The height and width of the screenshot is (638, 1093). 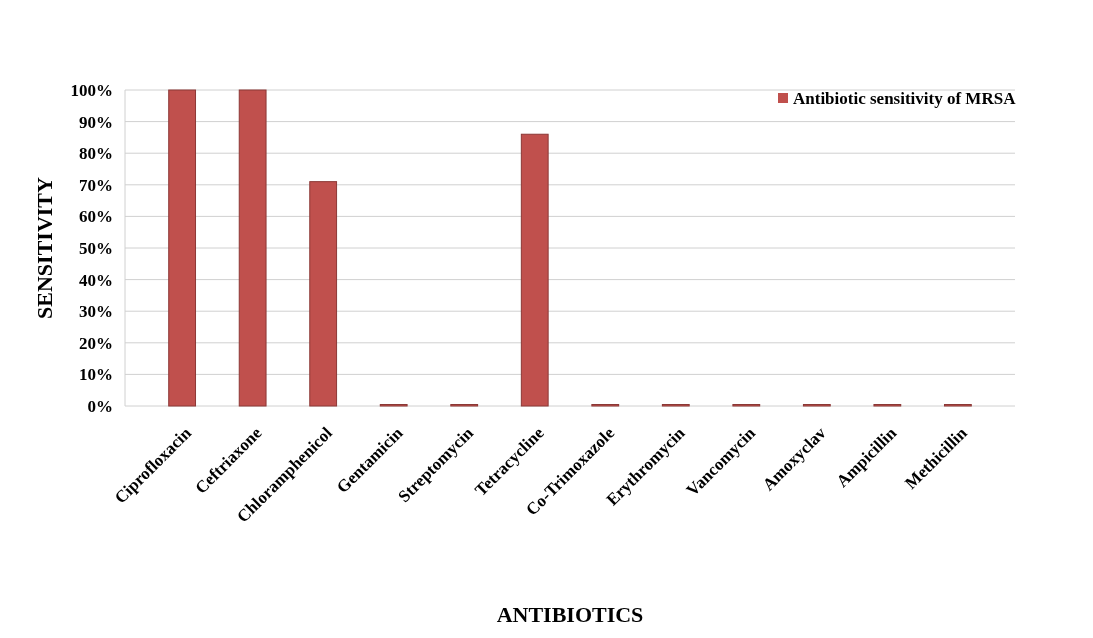 I want to click on y-axis-title: SENSITIVITY, so click(x=44, y=247).